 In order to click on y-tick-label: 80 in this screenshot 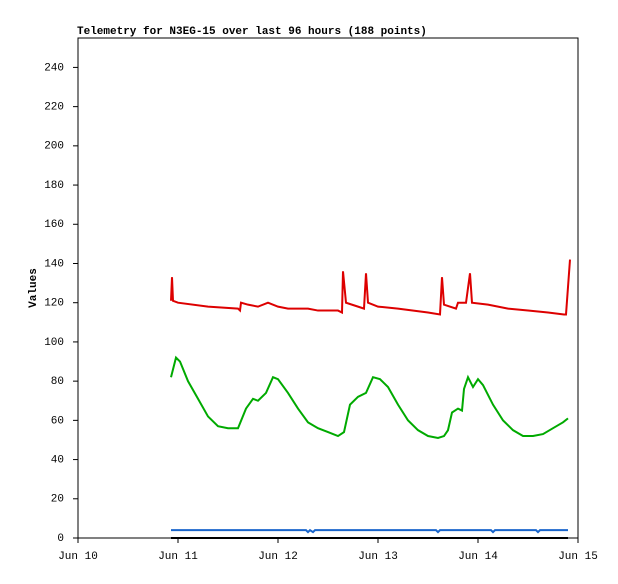, I will do `click(57, 382)`.